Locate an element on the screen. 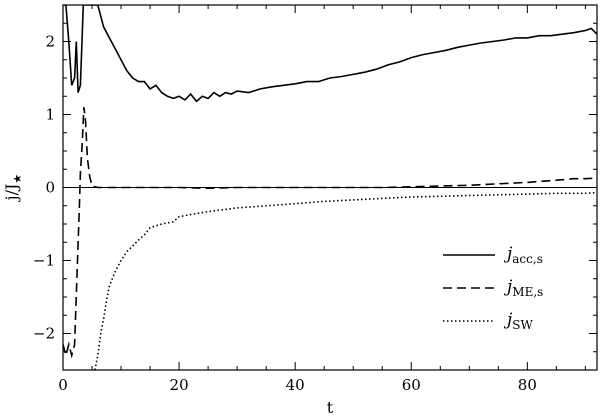  y-axis-label-group: j/J★ is located at coordinates (13, 188).